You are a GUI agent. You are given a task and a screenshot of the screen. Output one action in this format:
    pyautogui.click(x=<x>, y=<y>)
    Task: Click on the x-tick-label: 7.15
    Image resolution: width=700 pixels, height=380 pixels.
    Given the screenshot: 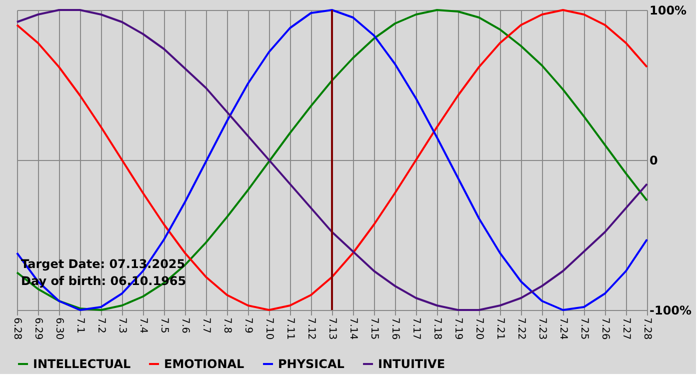 What is the action you would take?
    pyautogui.click(x=374, y=329)
    